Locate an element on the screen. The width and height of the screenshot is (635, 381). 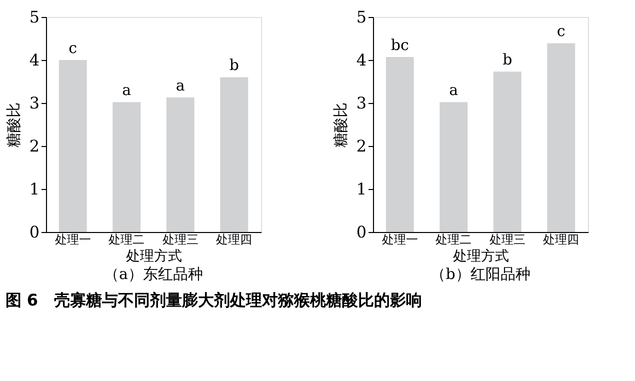
text: （a）东红品种 is located at coordinates (153, 274).